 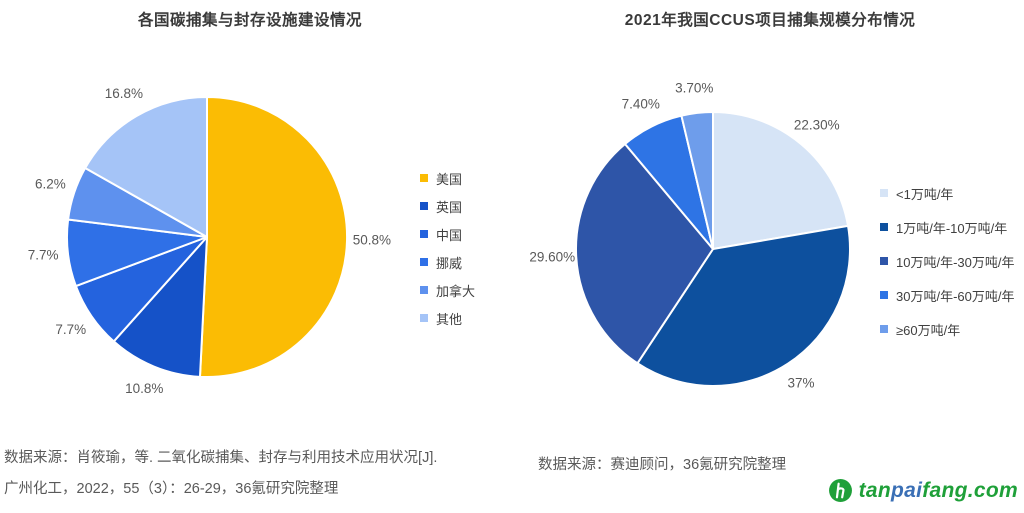 I want to click on left-source-line1: 数据来源：肖筱瑜，等. 二氧化碳捕集、封存与利用技术应用状况[J]., so click(x=221, y=458).